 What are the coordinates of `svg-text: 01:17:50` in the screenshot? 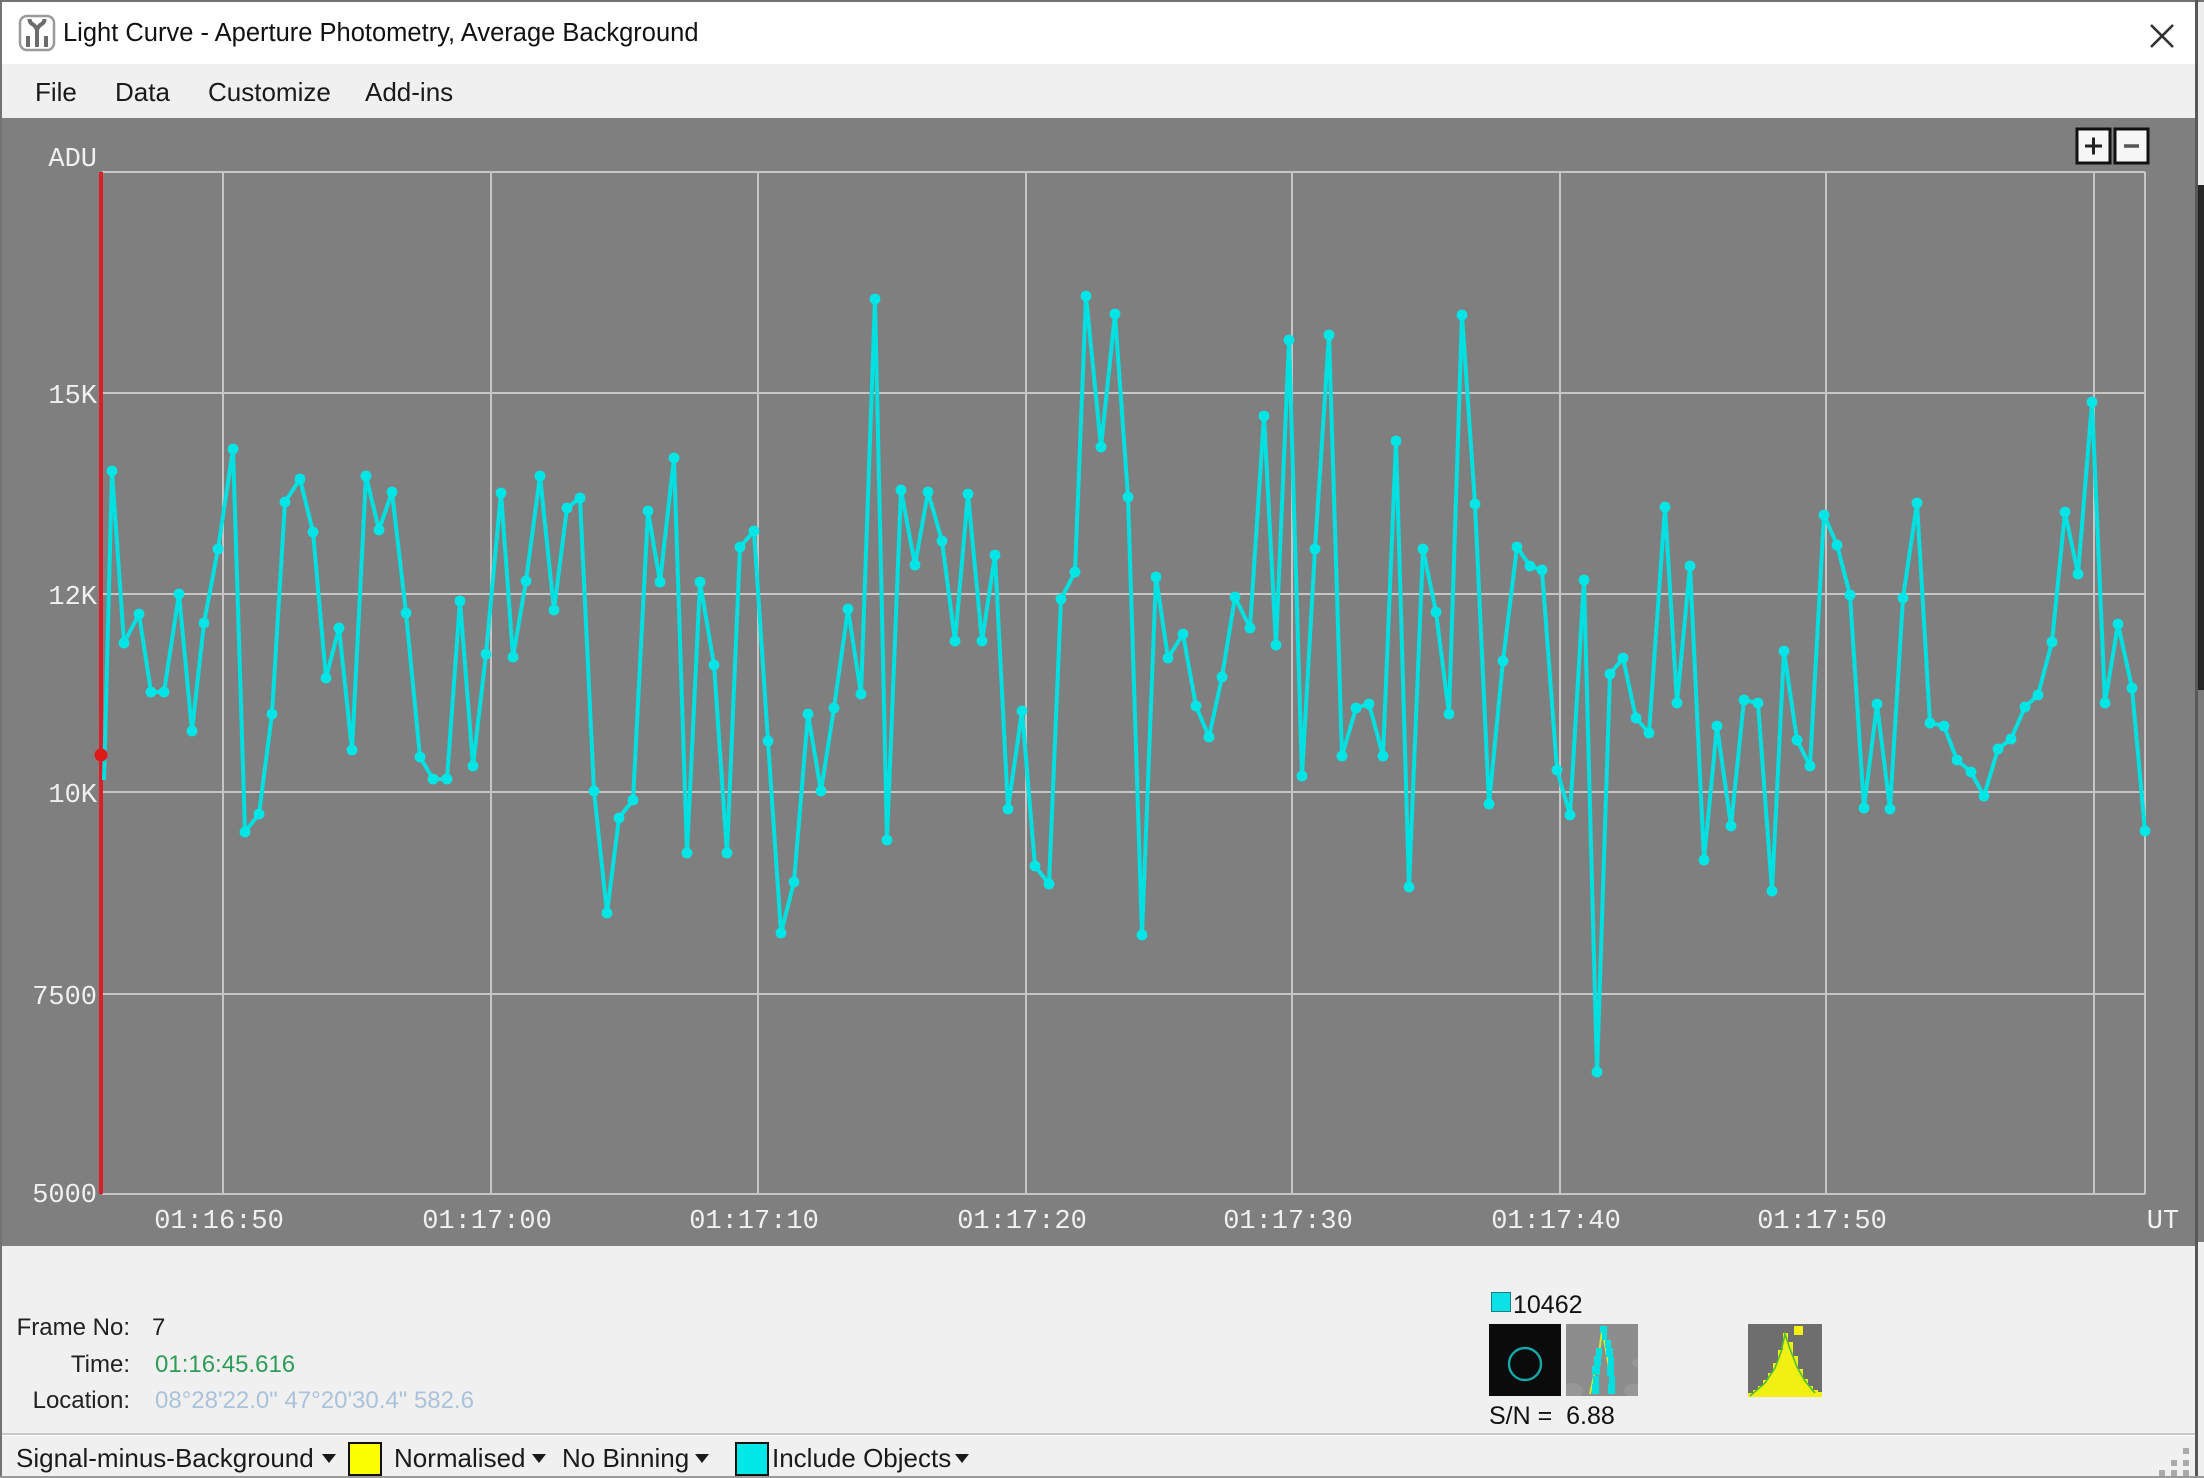 It's located at (1822, 1222).